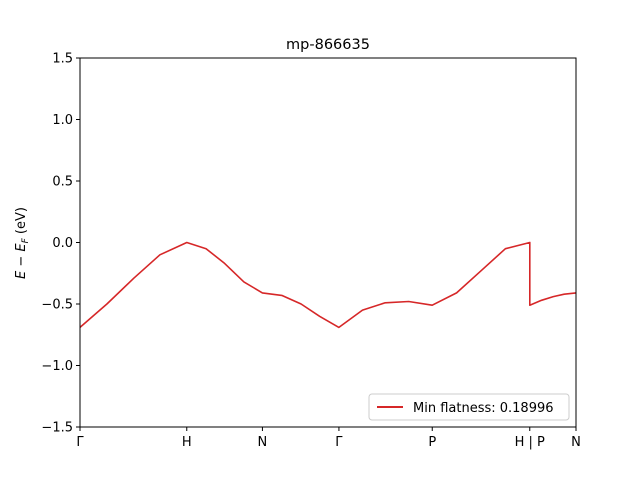 This screenshot has height=480, width=640. What do you see at coordinates (57, 305) in the screenshot?
I see `y-tick-label: −0.5` at bounding box center [57, 305].